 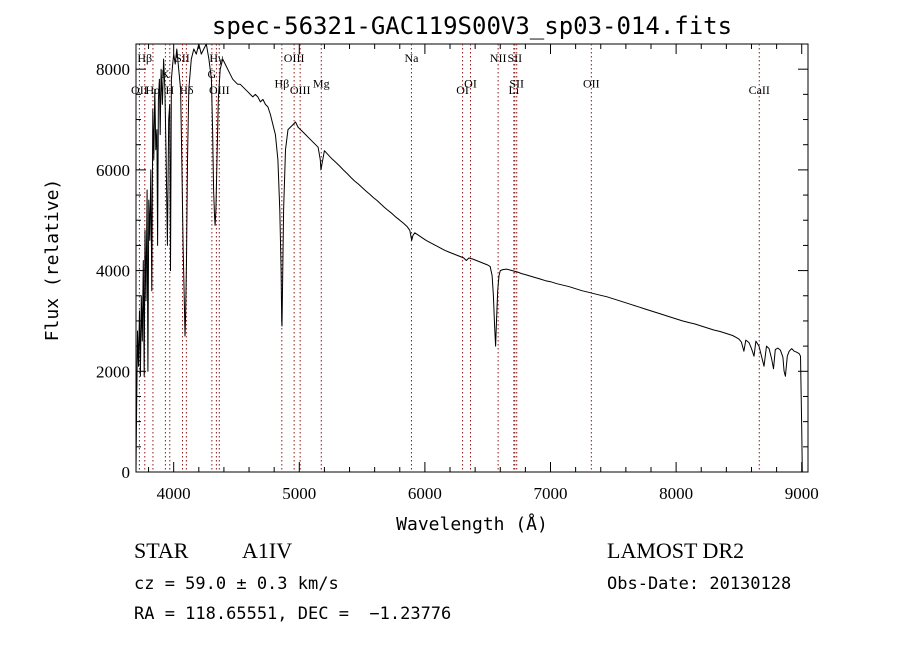 I want to click on x-tick-label: 9000, so click(x=802, y=493).